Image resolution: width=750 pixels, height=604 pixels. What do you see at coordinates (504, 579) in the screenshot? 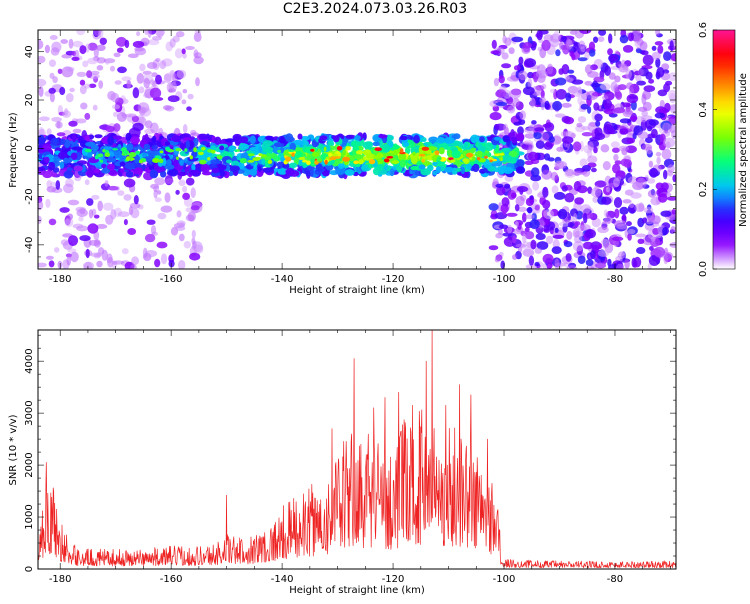
I see `x-tick-label: -100` at bounding box center [504, 579].